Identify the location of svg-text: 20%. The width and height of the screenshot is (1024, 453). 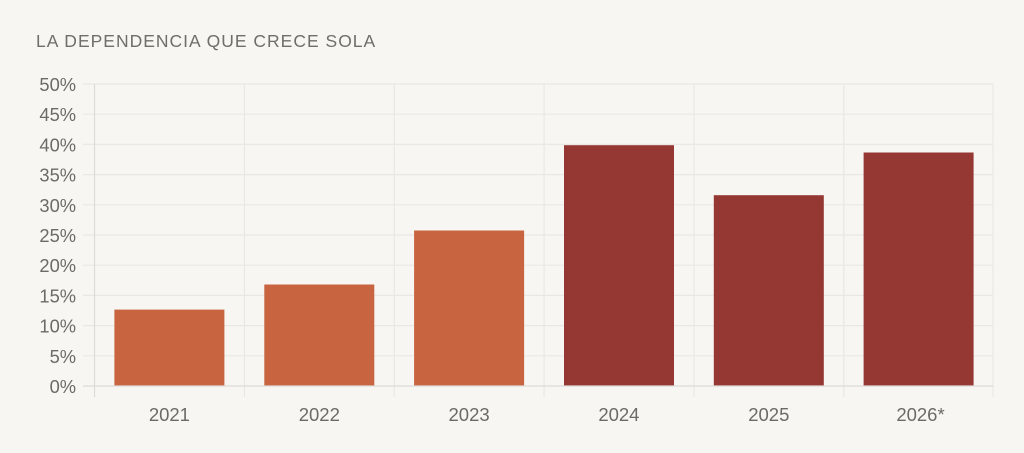
(57, 265).